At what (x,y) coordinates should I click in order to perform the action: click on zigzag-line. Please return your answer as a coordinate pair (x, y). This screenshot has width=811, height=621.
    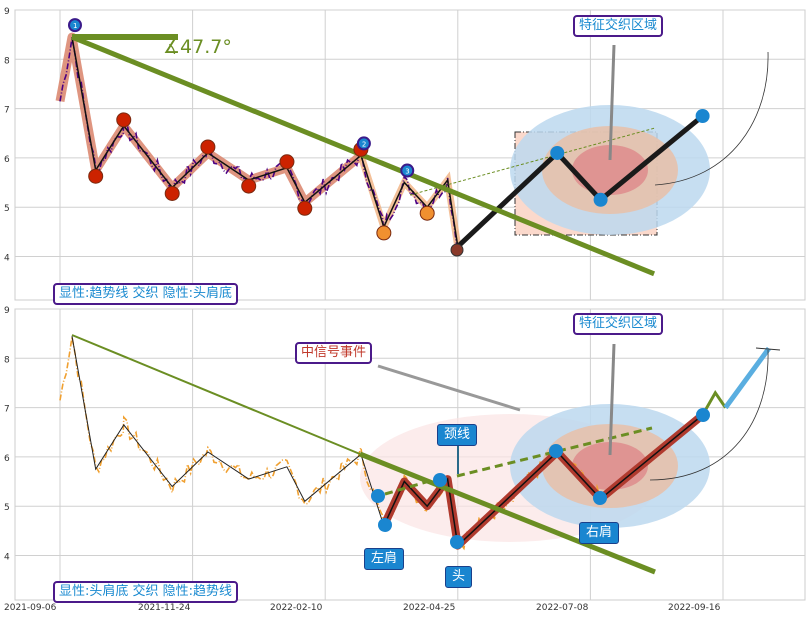
    Looking at the image, I should click on (228, 431).